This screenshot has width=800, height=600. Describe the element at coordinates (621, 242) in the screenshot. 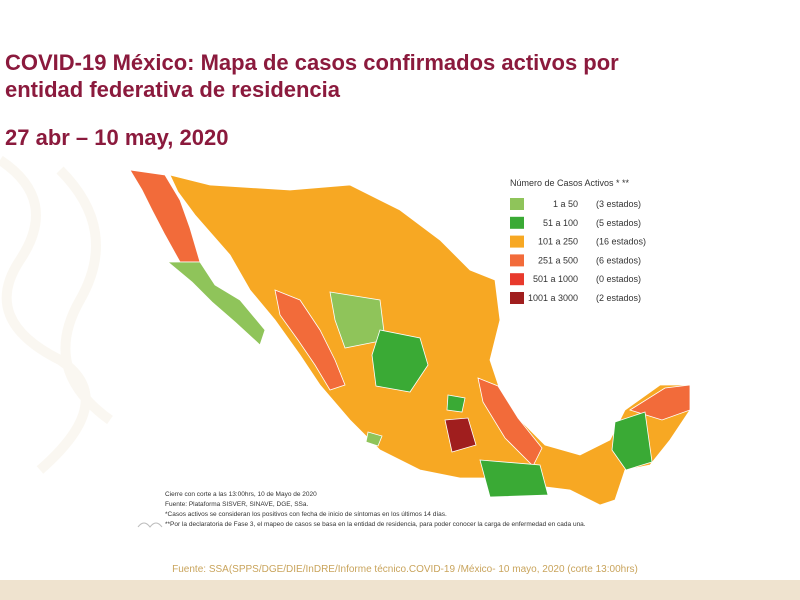

I see `legend-count: (16 estados)` at that location.